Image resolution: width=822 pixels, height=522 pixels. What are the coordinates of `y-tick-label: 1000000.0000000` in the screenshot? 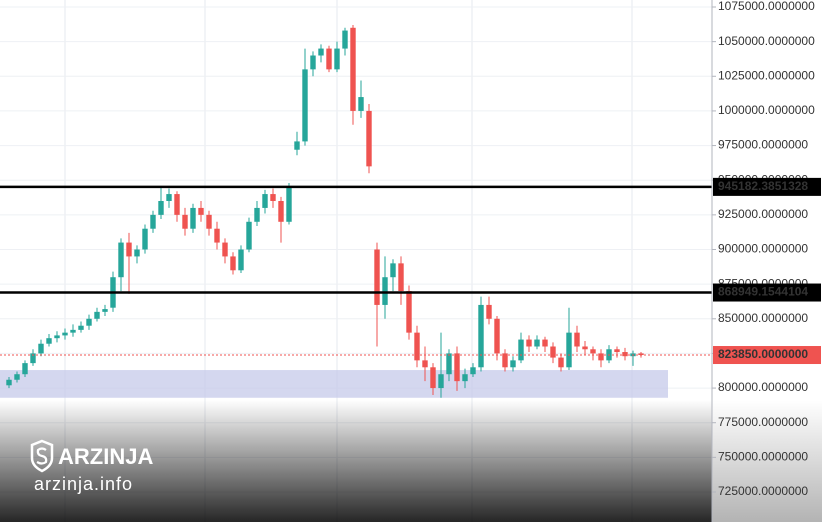 It's located at (766, 110).